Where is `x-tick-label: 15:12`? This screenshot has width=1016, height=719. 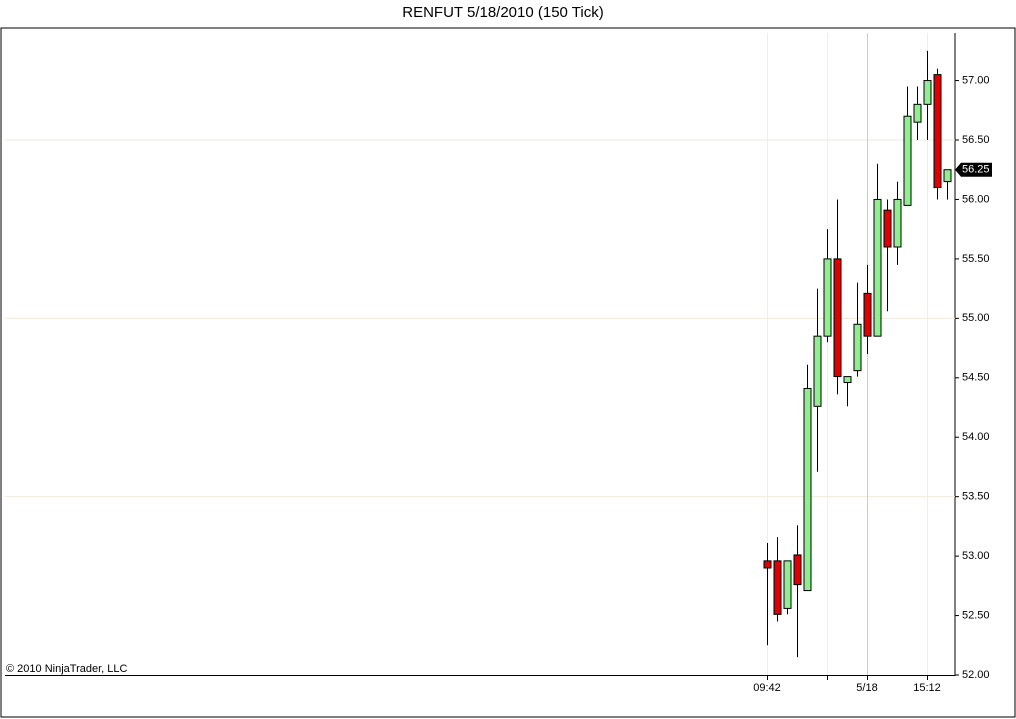 x-tick-label: 15:12 is located at coordinates (927, 688).